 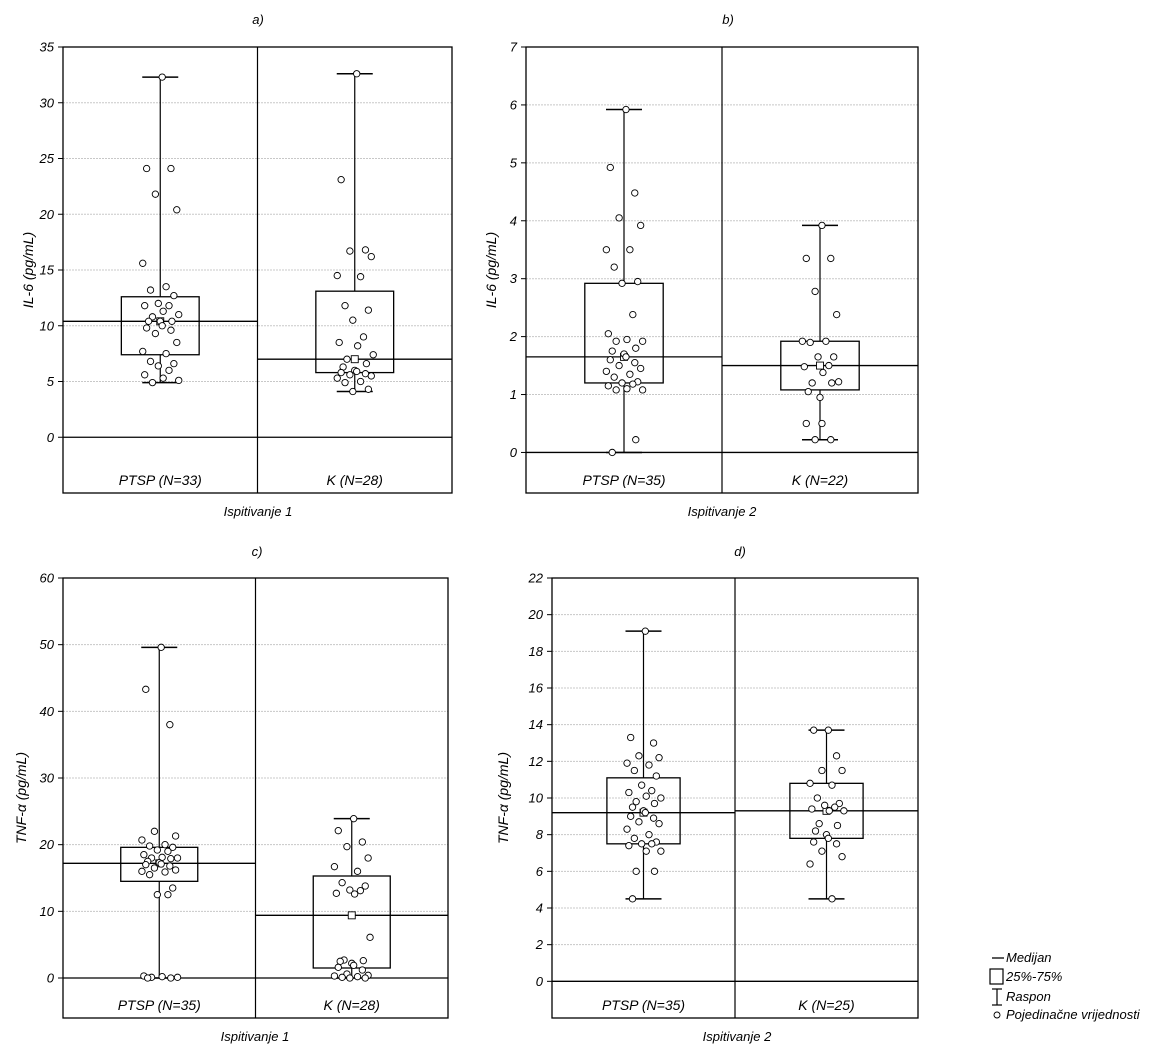 I want to click on y-tick-label: 0, so click(x=51, y=978).